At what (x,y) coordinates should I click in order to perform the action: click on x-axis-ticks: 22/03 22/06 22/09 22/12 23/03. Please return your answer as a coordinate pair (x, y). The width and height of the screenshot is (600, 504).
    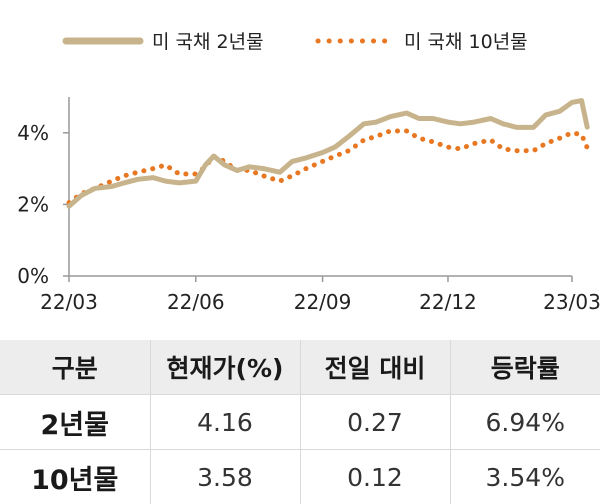
    Looking at the image, I should click on (320, 295).